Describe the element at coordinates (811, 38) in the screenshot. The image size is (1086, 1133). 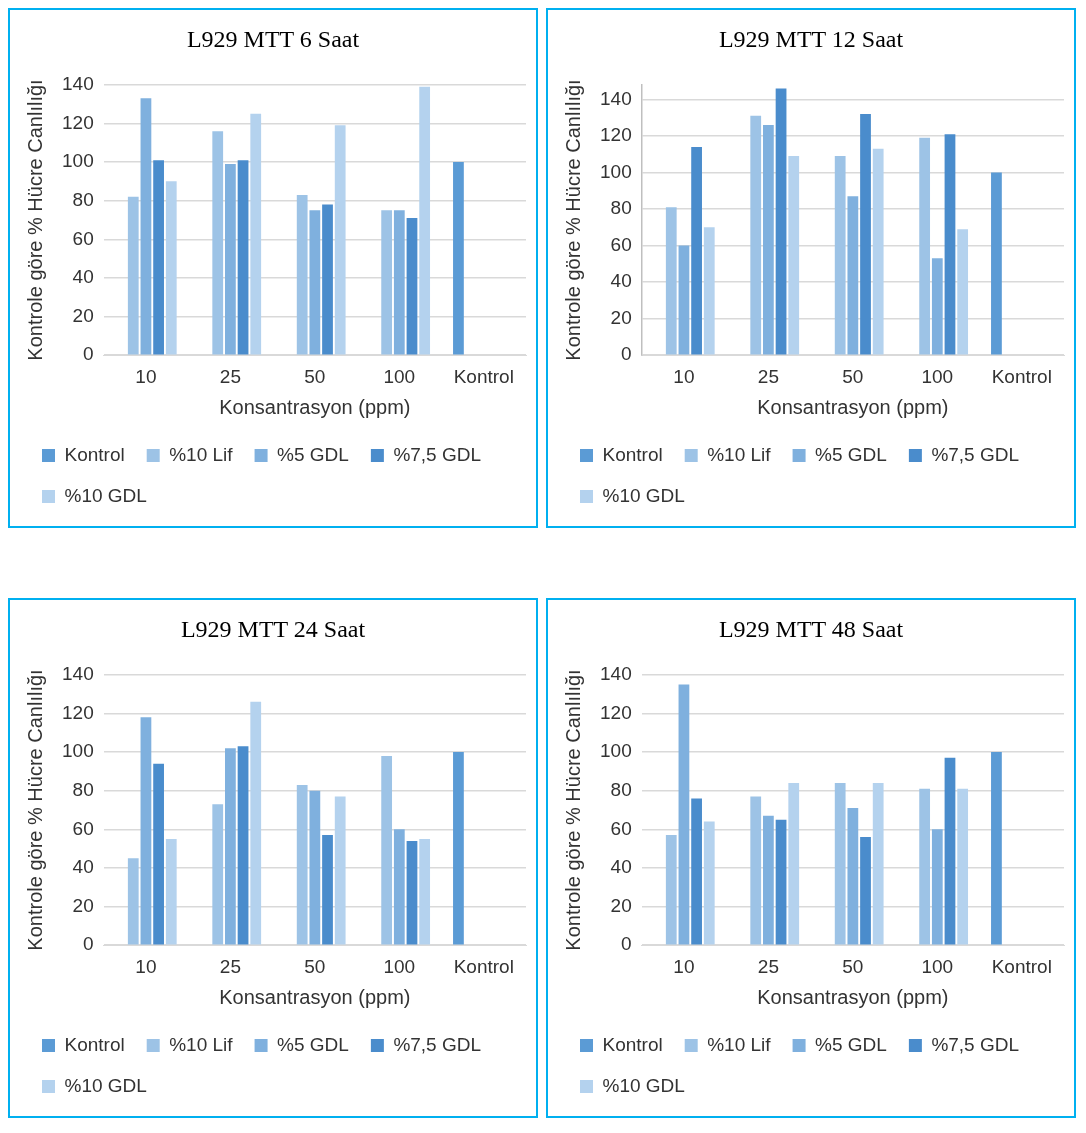
I see `chart-title: L929 MTT 12 Saat` at that location.